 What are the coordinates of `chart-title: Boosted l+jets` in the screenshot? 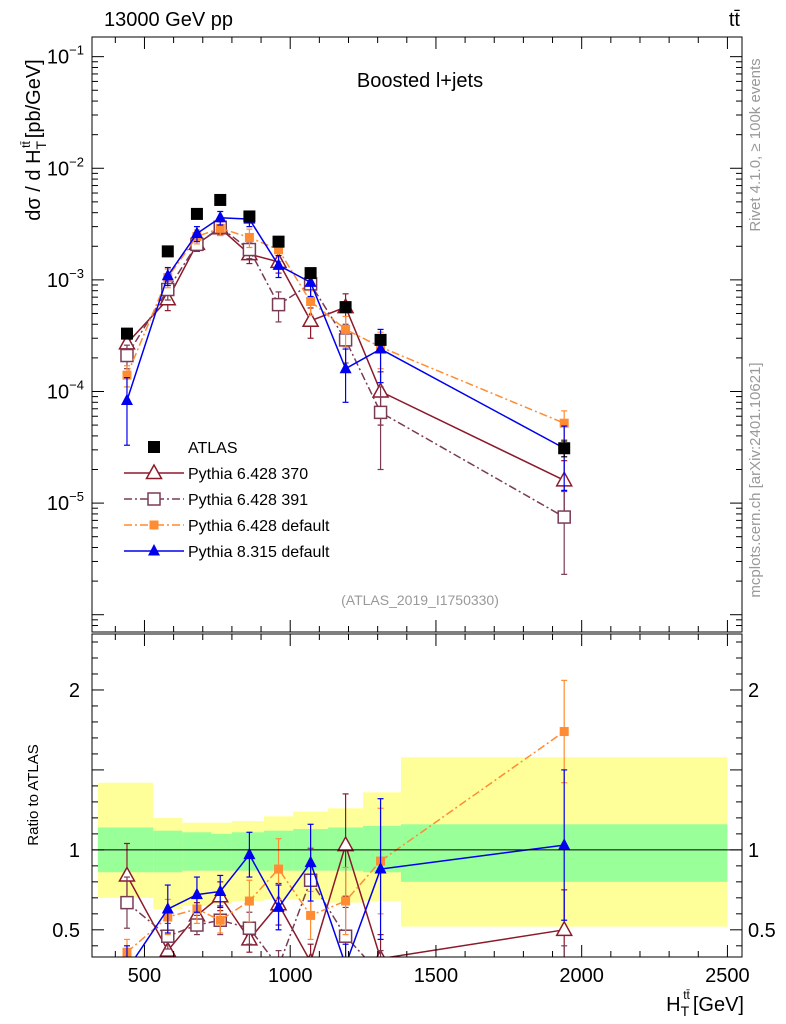 It's located at (420, 81).